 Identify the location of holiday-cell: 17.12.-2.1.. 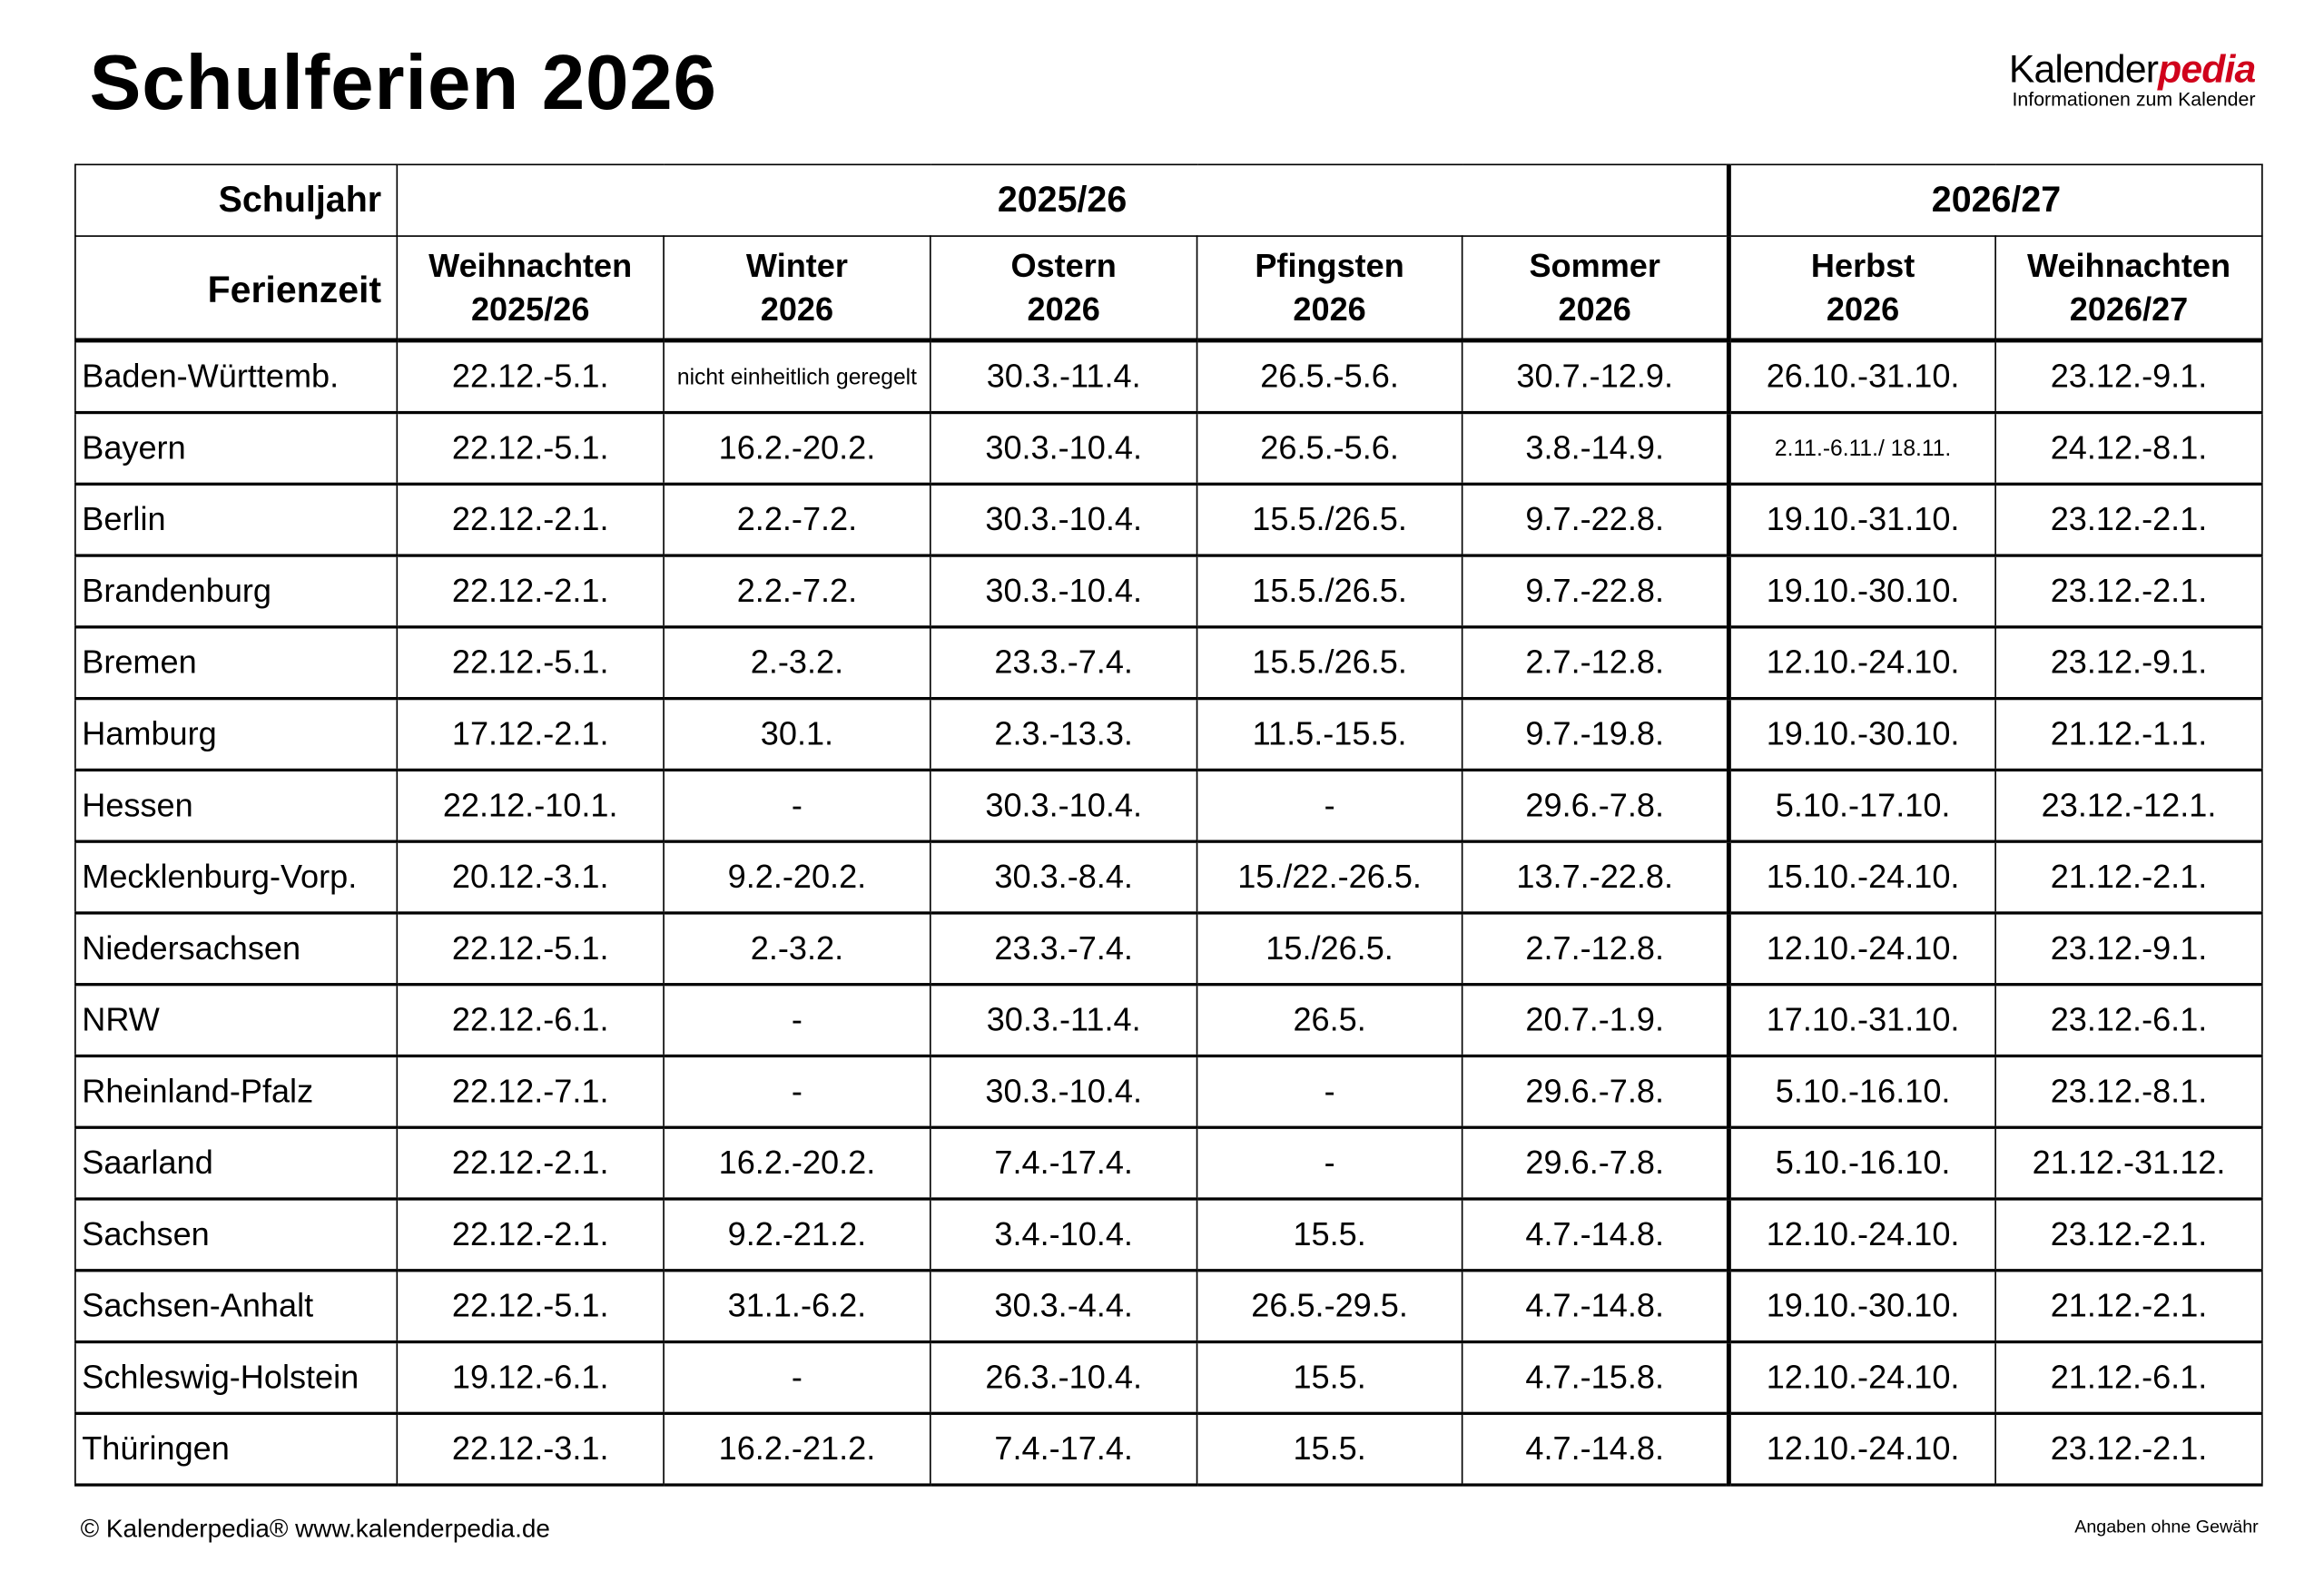
(530, 734).